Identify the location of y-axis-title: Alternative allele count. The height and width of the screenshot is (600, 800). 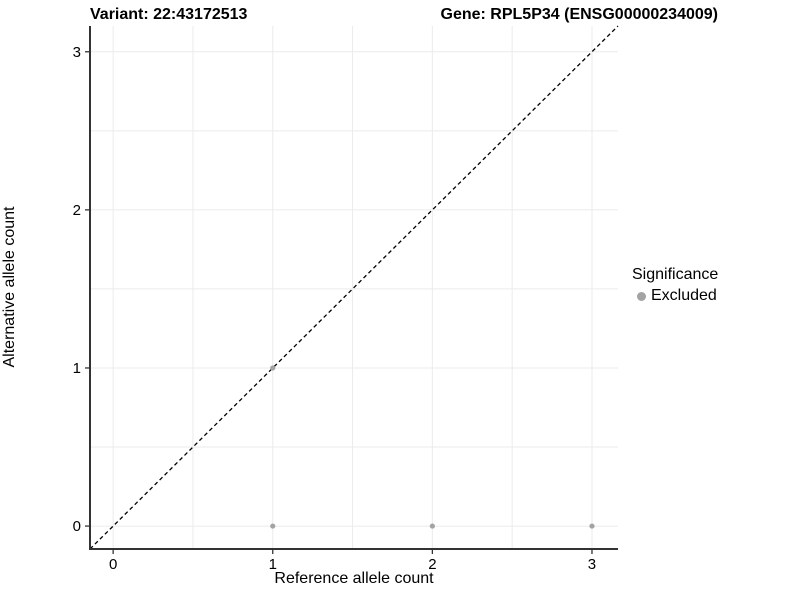
(9, 287).